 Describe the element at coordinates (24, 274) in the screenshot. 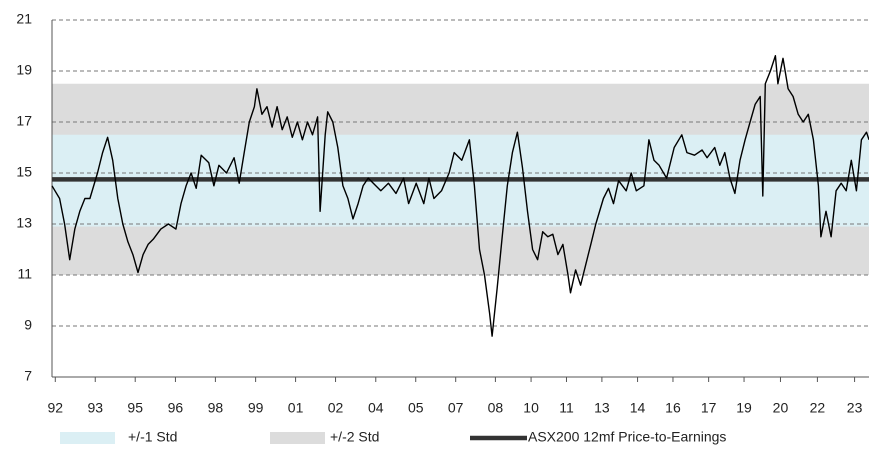

I see `y-tick-label: 11` at that location.